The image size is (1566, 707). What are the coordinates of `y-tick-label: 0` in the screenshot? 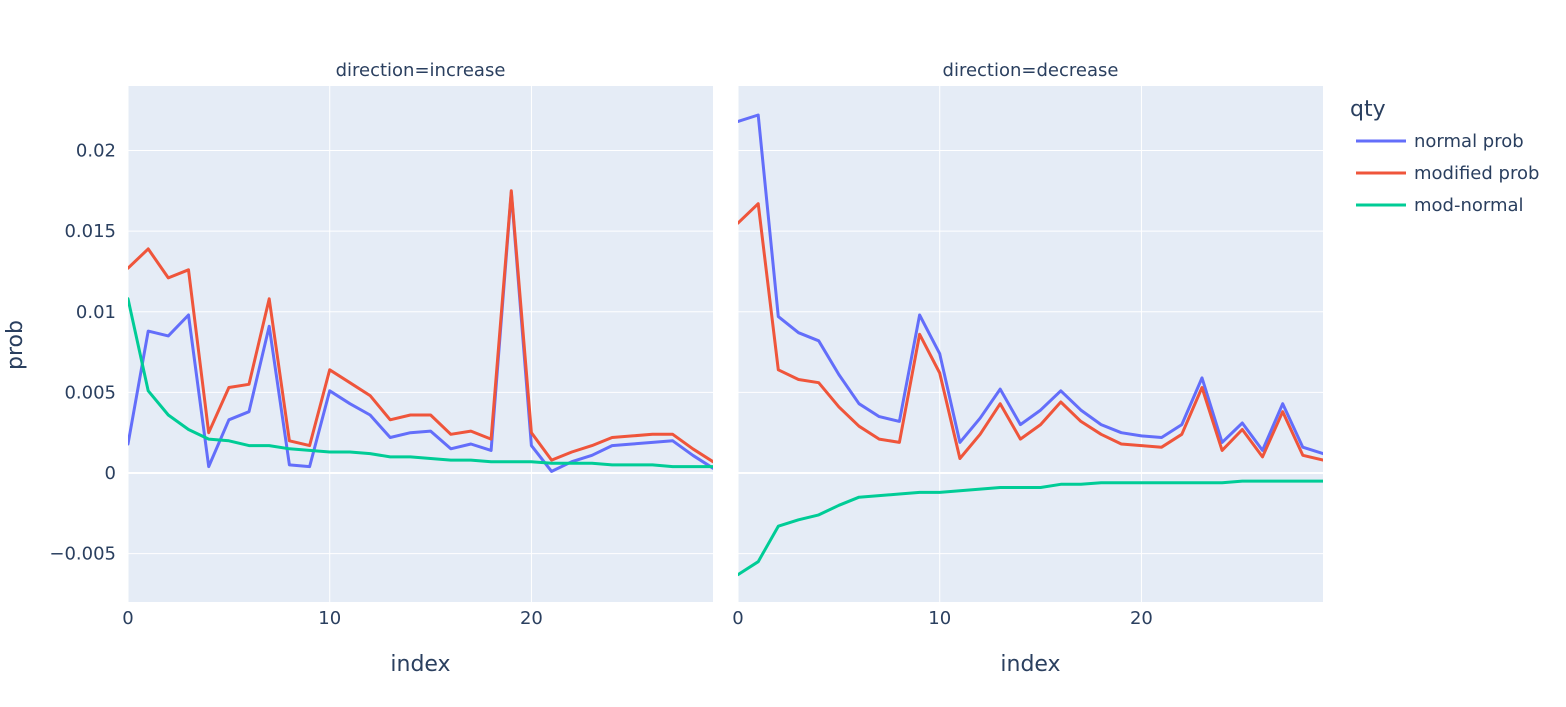 It's located at (110, 473).